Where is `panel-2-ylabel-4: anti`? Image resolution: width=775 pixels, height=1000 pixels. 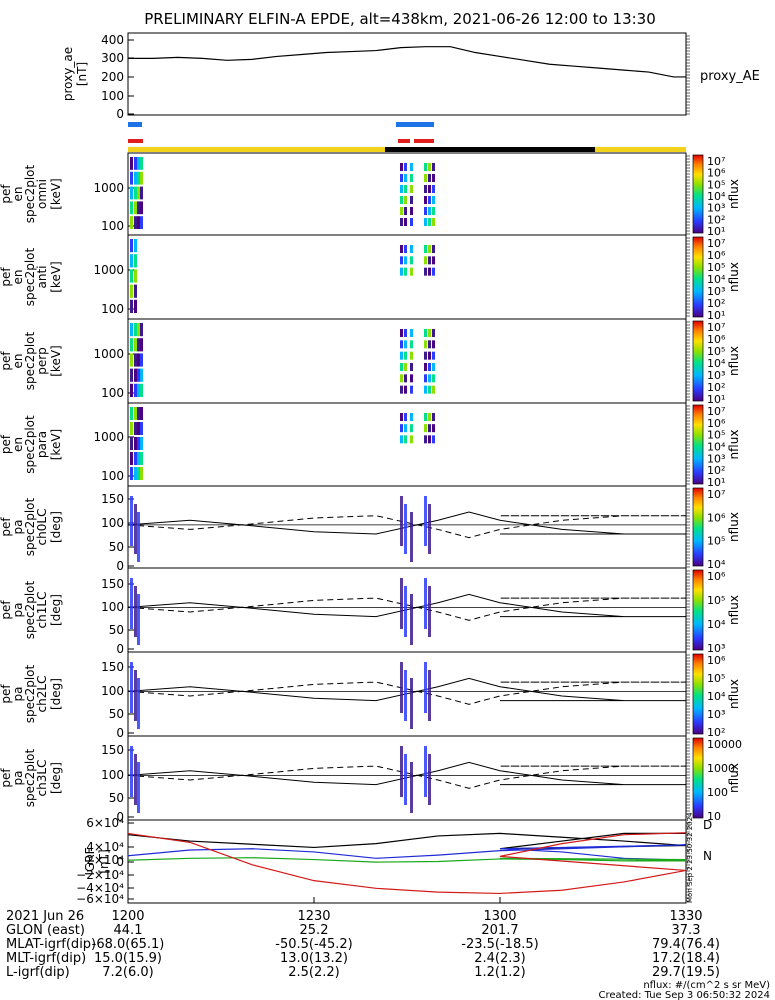
panel-2-ylabel-4: anti is located at coordinates (42, 277).